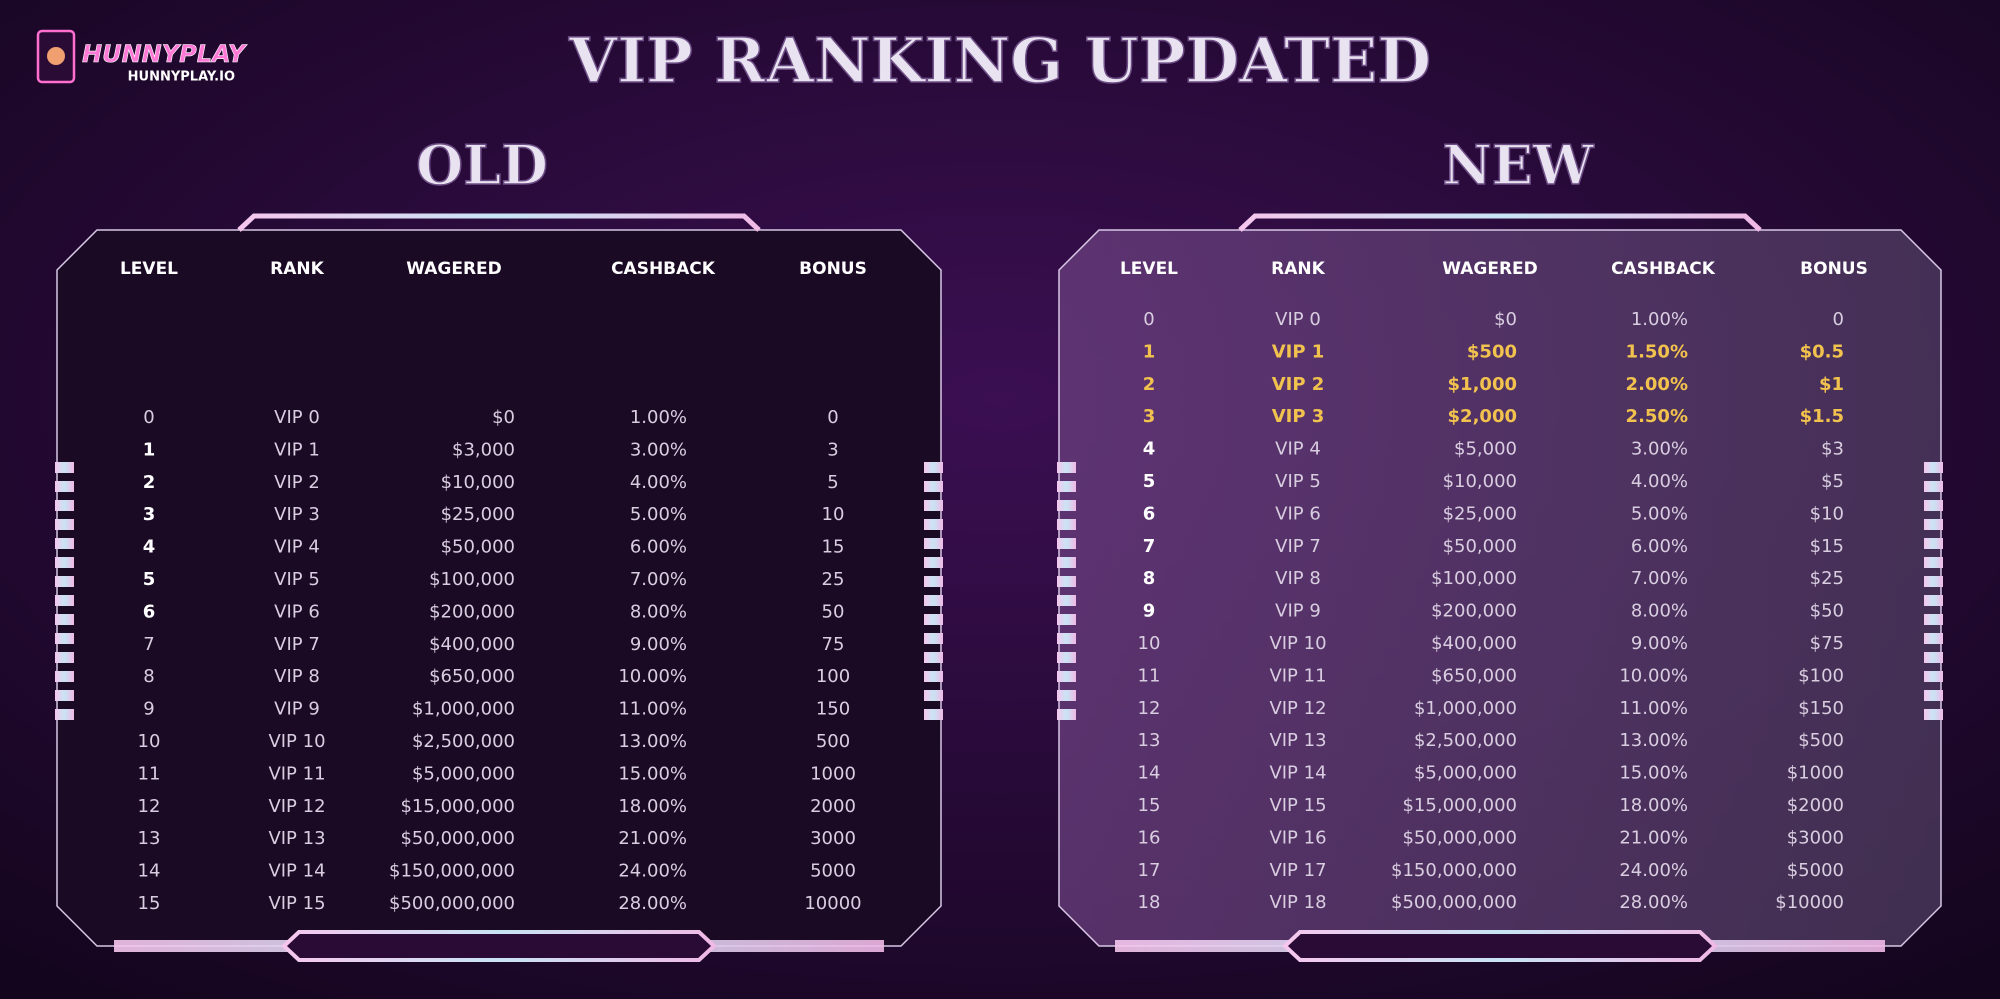 The width and height of the screenshot is (2000, 999). Describe the element at coordinates (1493, 546) in the screenshot. I see `table-row: 7 VIP 7 $50,000 6.00% $15` at that location.